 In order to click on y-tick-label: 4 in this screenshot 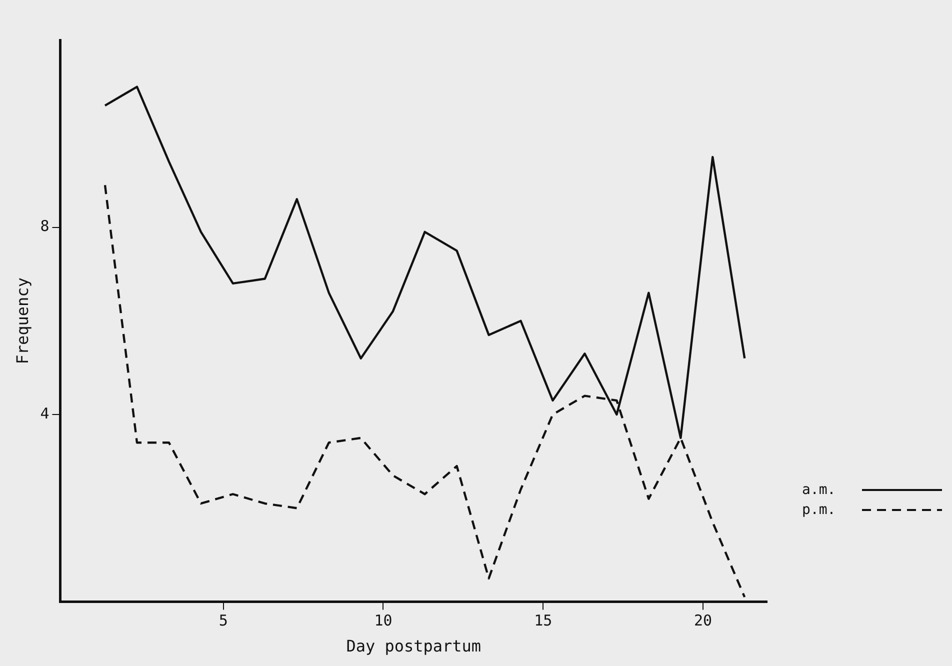, I will do `click(45, 413)`.